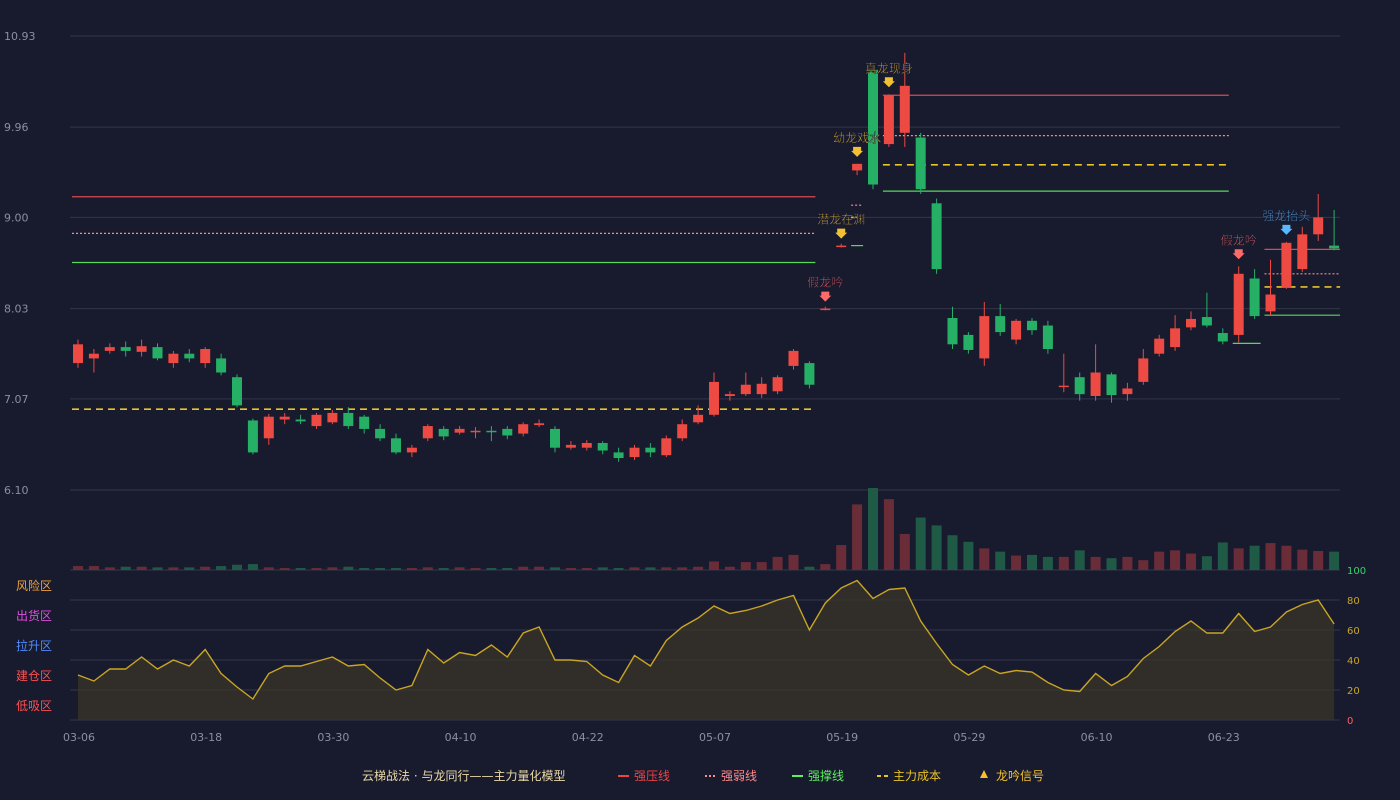 The width and height of the screenshot is (1400, 800). What do you see at coordinates (34, 585) in the screenshot?
I see `oscillator-zone-label: 风险区` at bounding box center [34, 585].